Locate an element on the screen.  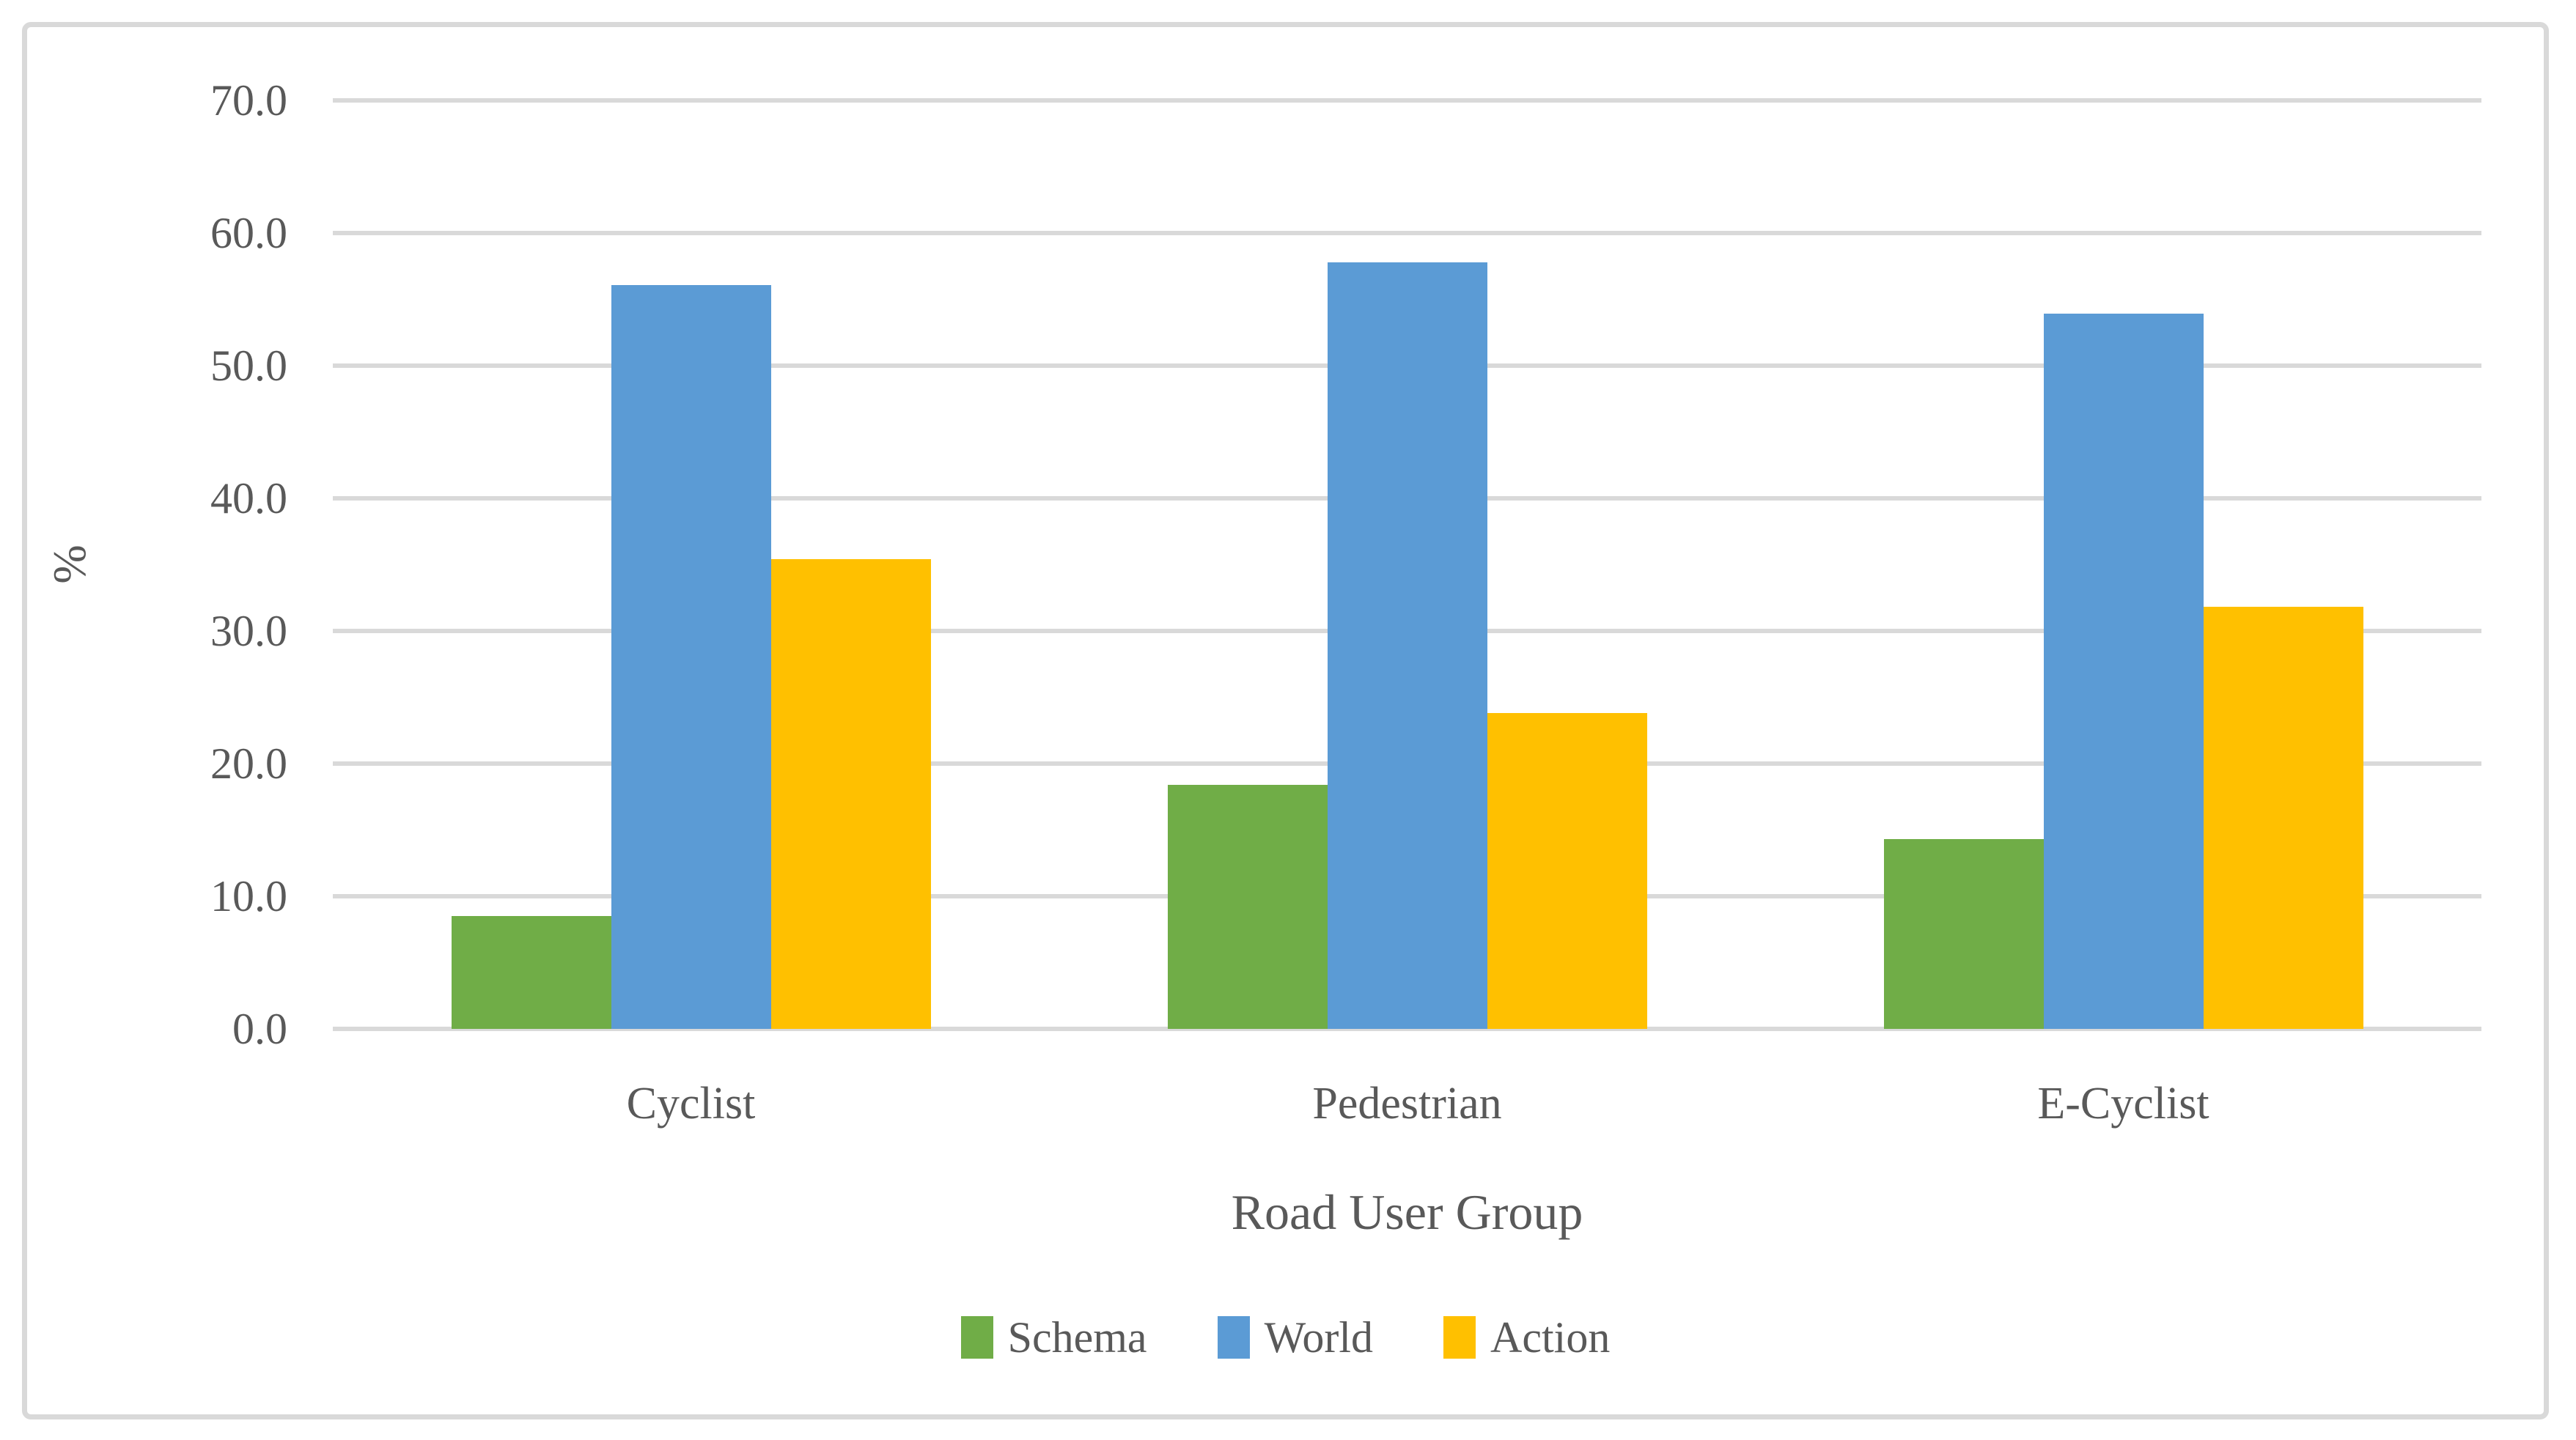
legend: Schema World Action is located at coordinates (1285, 1337).